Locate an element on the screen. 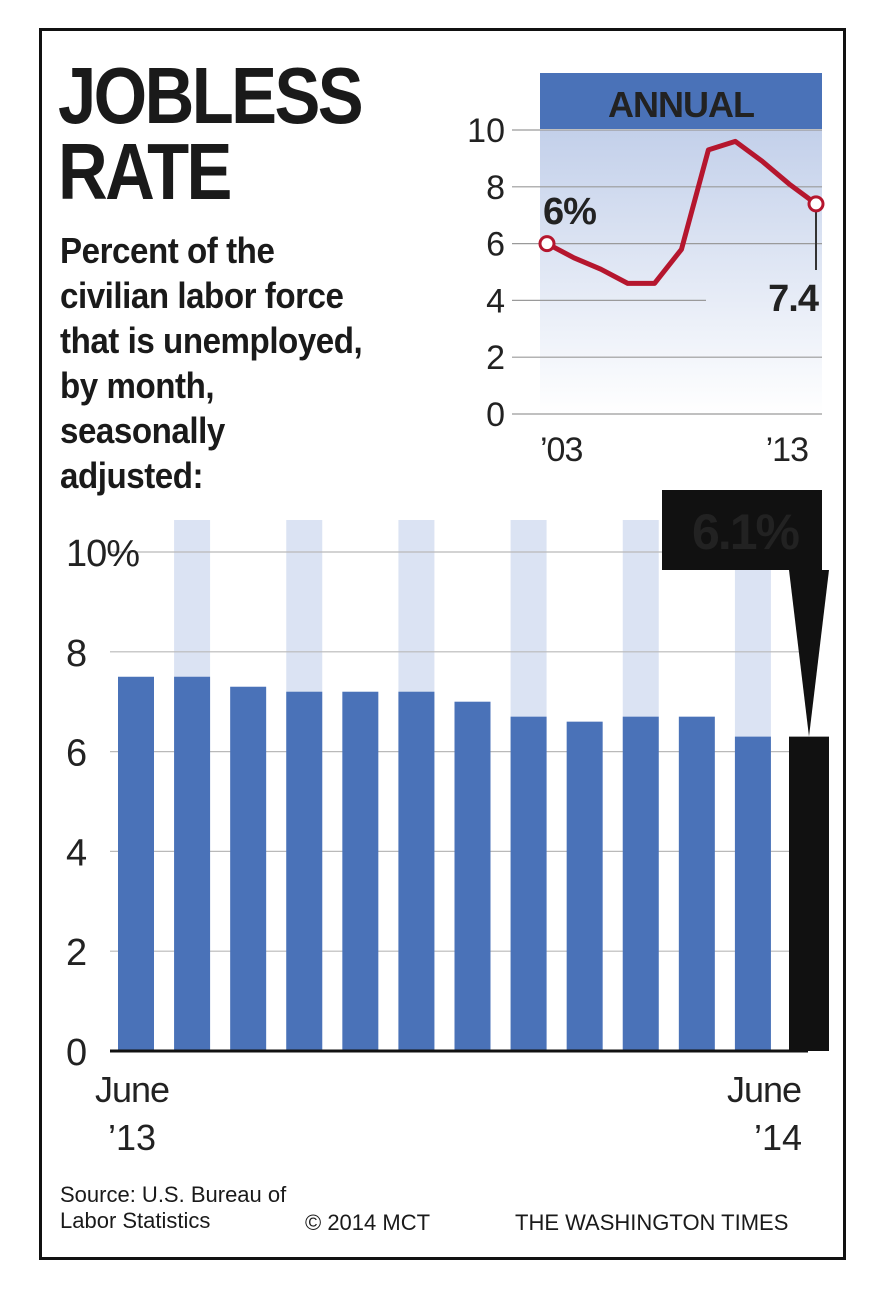 The image size is (878, 1291). start-point-marker is located at coordinates (547, 244).